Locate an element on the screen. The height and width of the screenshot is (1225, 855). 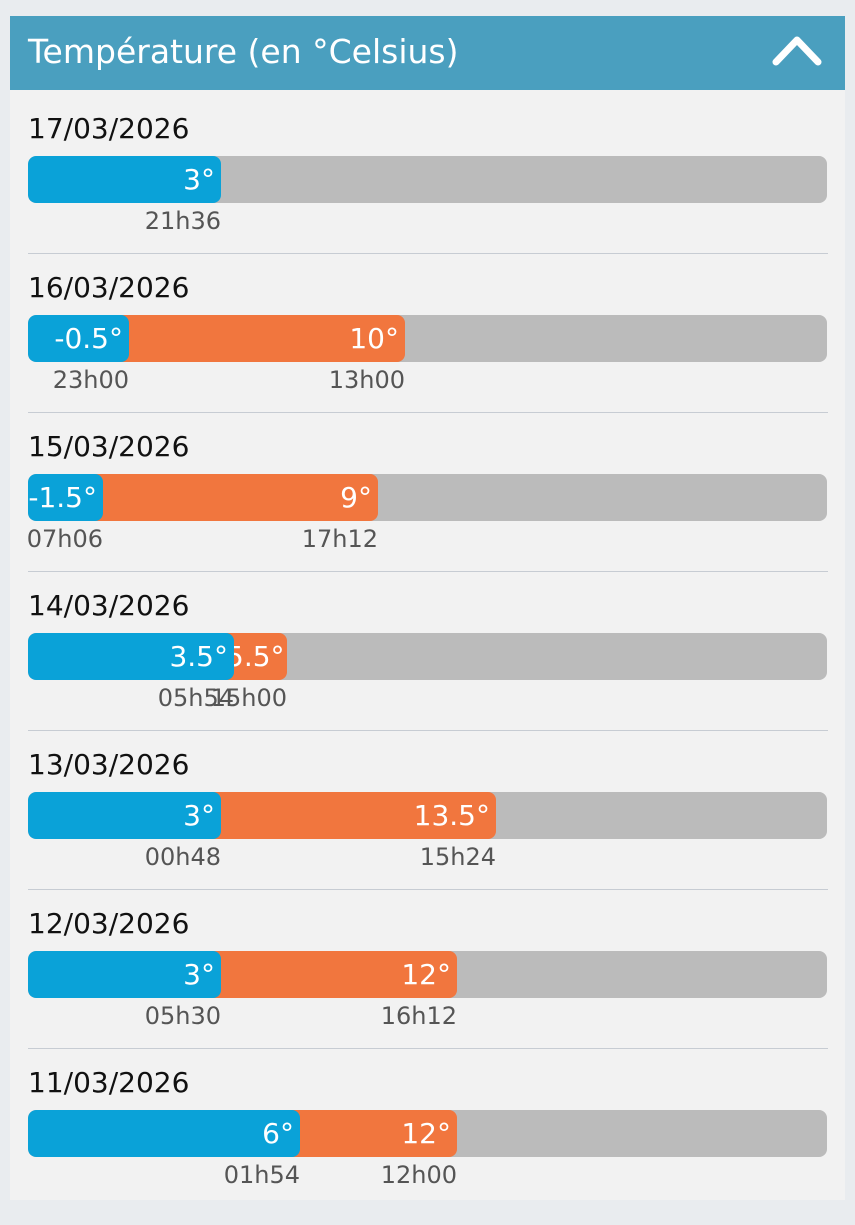
temperature-bar: 6° 12° is located at coordinates (427, 1133).